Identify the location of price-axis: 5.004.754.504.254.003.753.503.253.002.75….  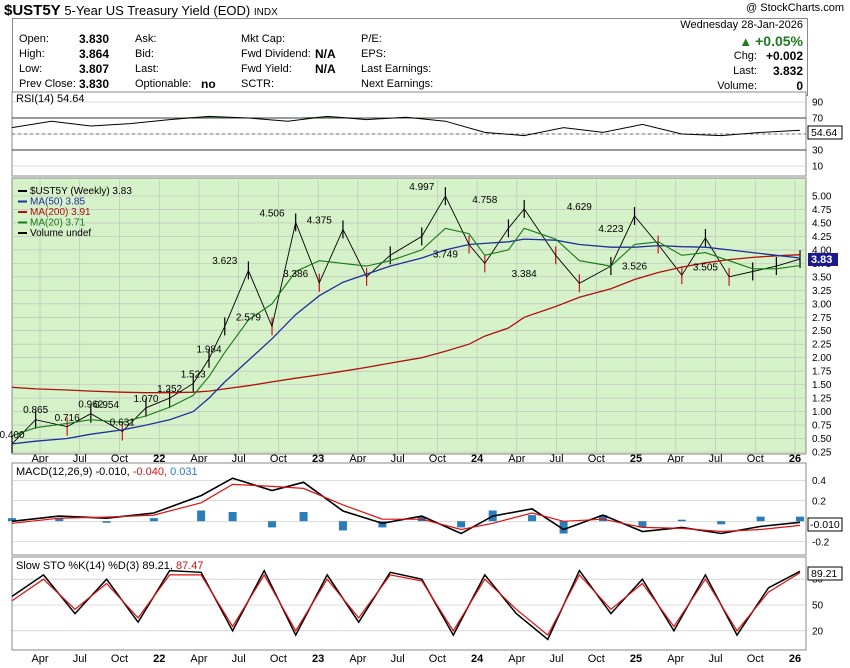
(822, 325).